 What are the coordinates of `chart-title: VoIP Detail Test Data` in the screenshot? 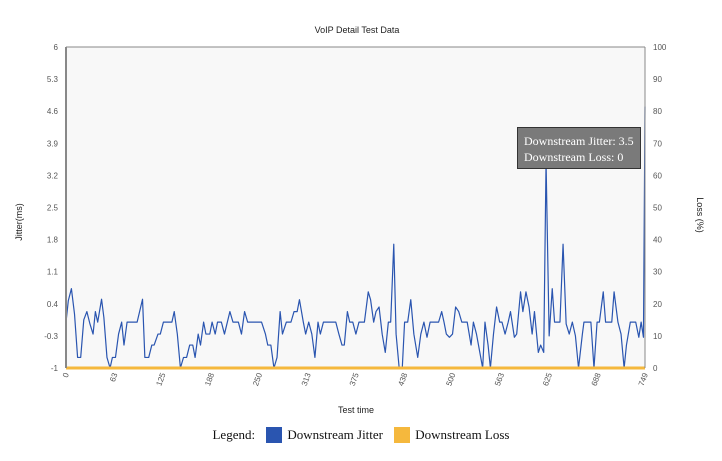 It's located at (357, 30).